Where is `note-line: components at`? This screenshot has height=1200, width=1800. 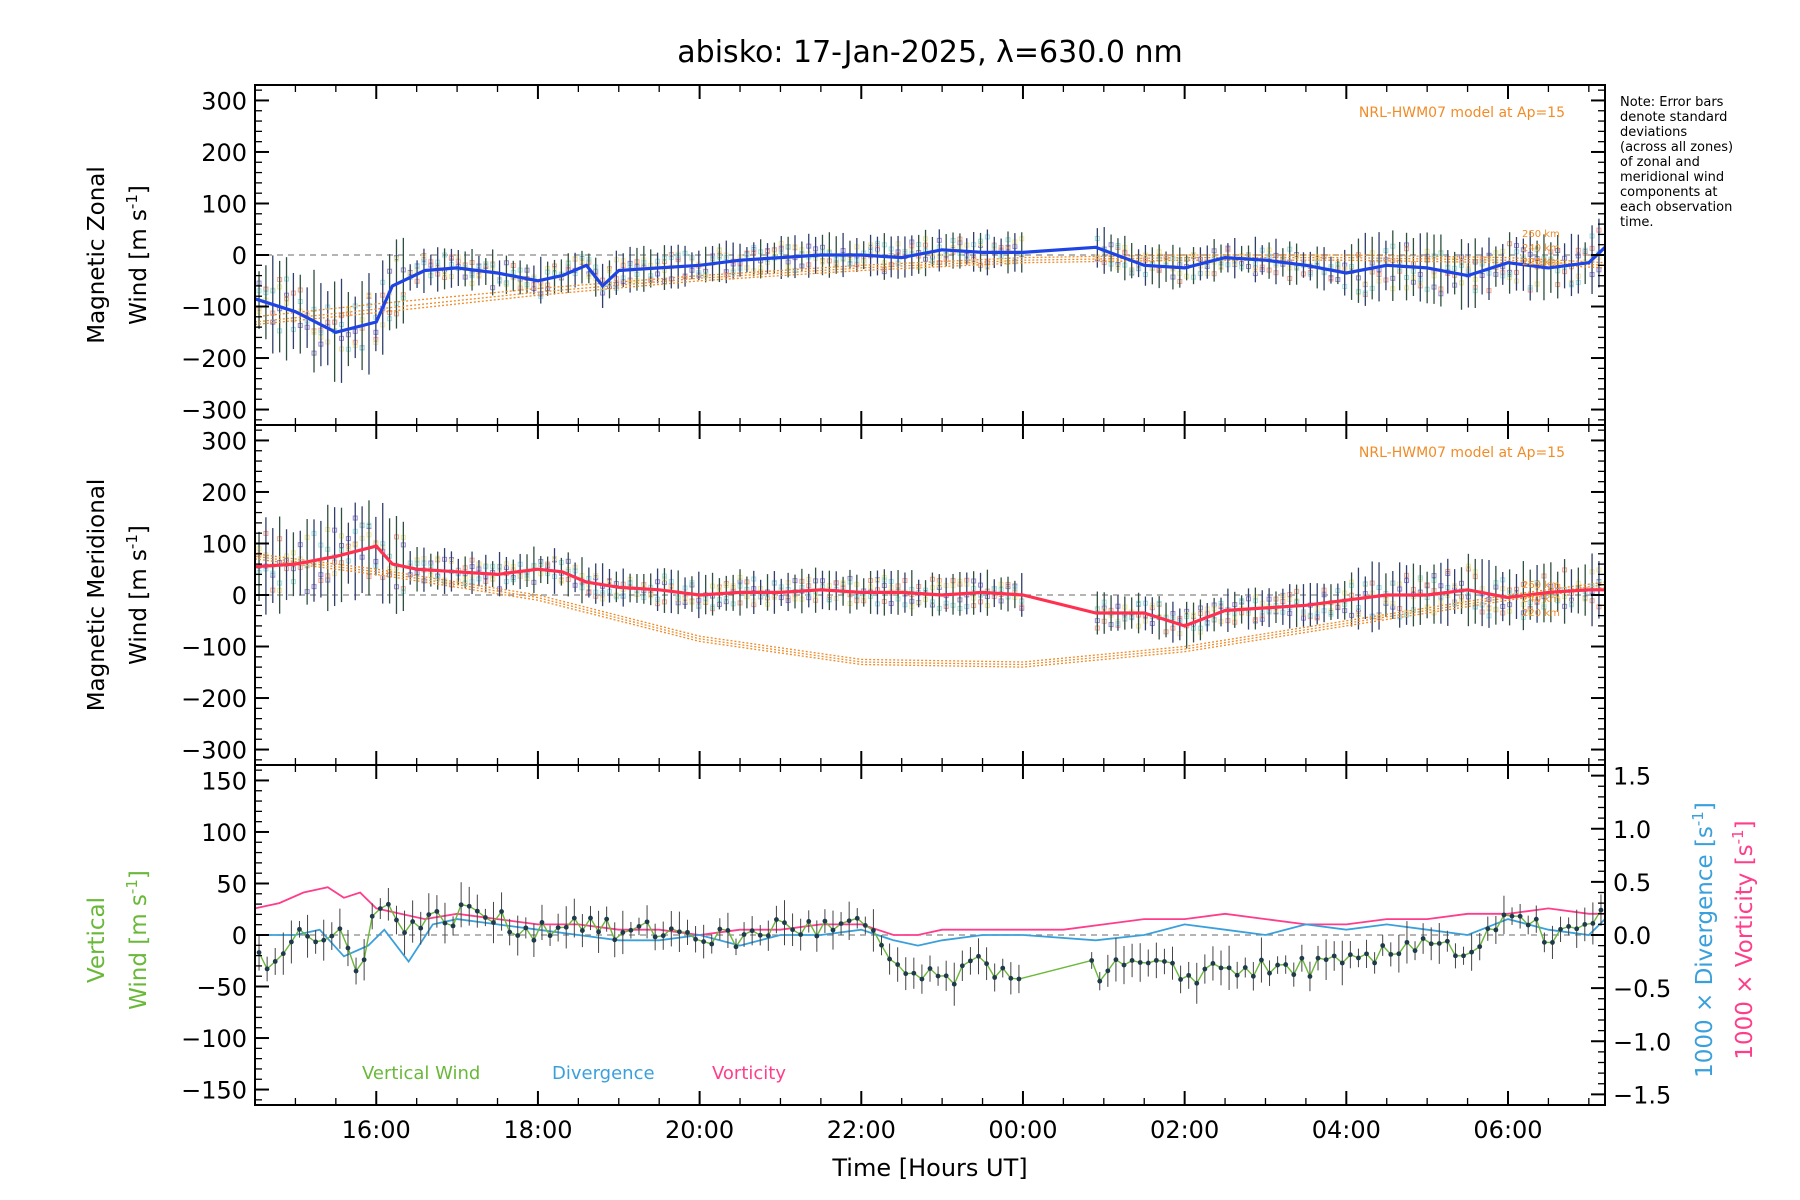 note-line: components at is located at coordinates (1669, 192).